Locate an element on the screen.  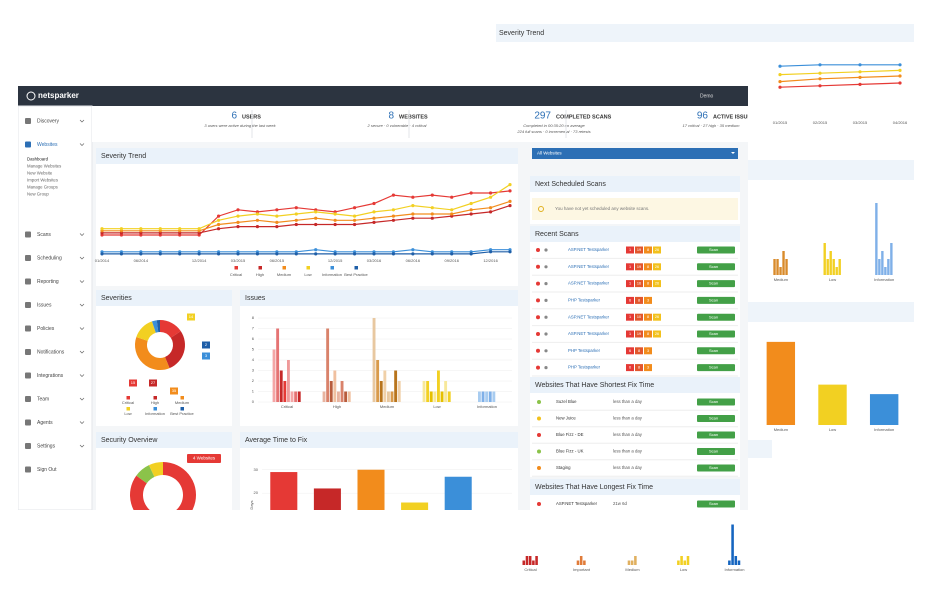
menu-item: Agents is located at coordinates (45, 423).